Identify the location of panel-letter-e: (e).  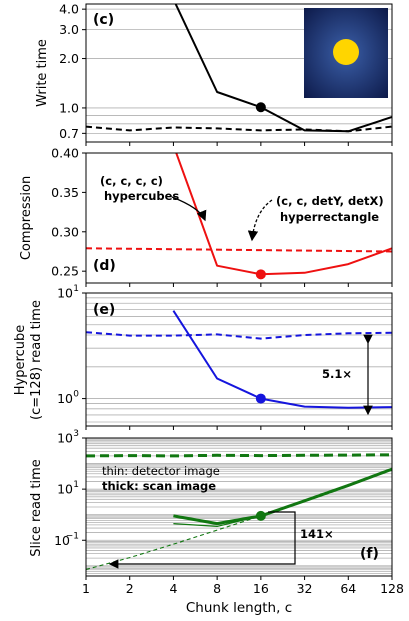
(104, 310).